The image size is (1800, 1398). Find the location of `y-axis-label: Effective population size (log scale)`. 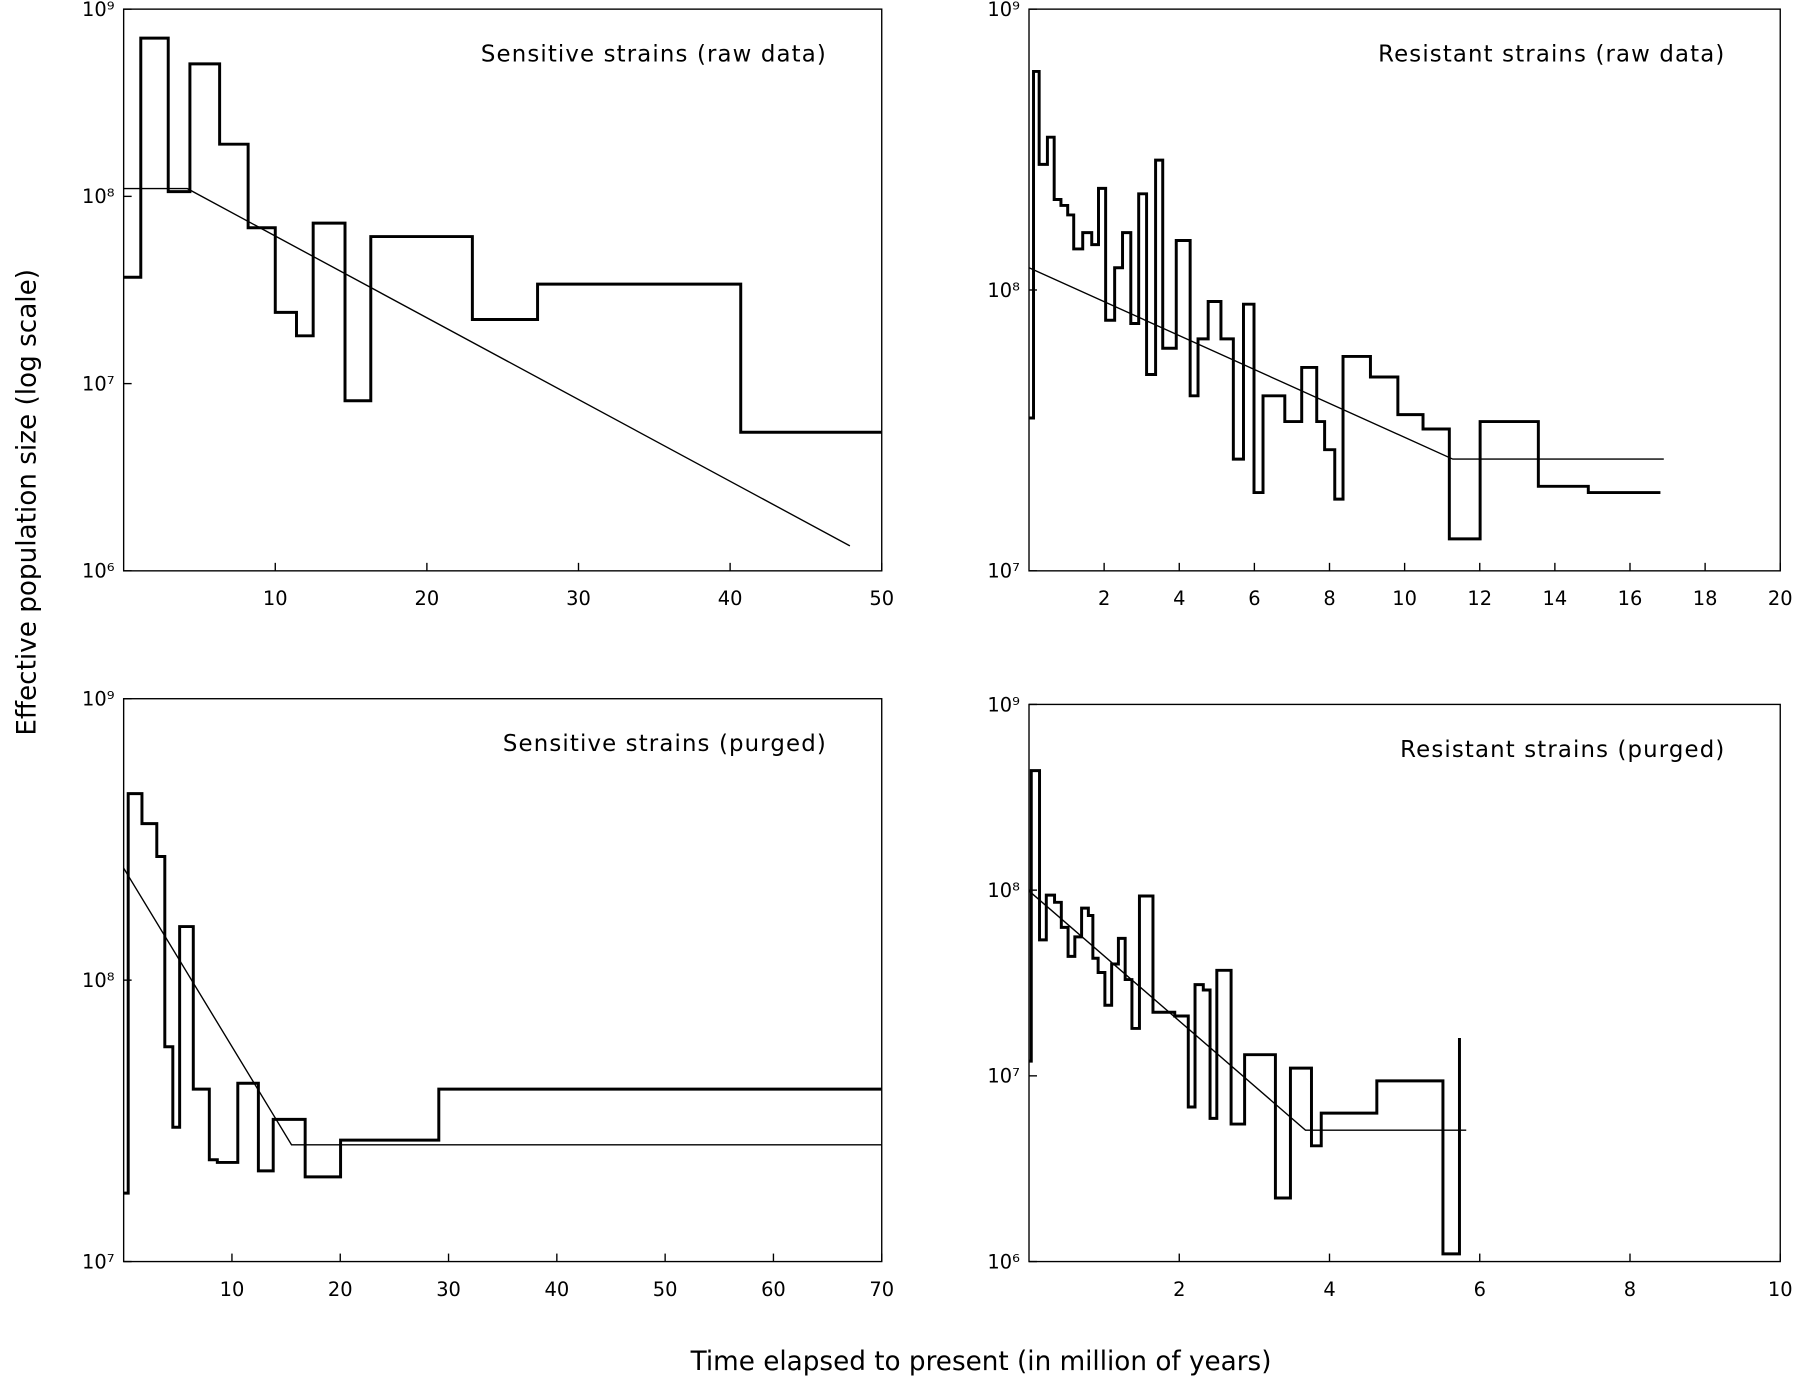

y-axis-label: Effective population size (log scale) is located at coordinates (27, 502).